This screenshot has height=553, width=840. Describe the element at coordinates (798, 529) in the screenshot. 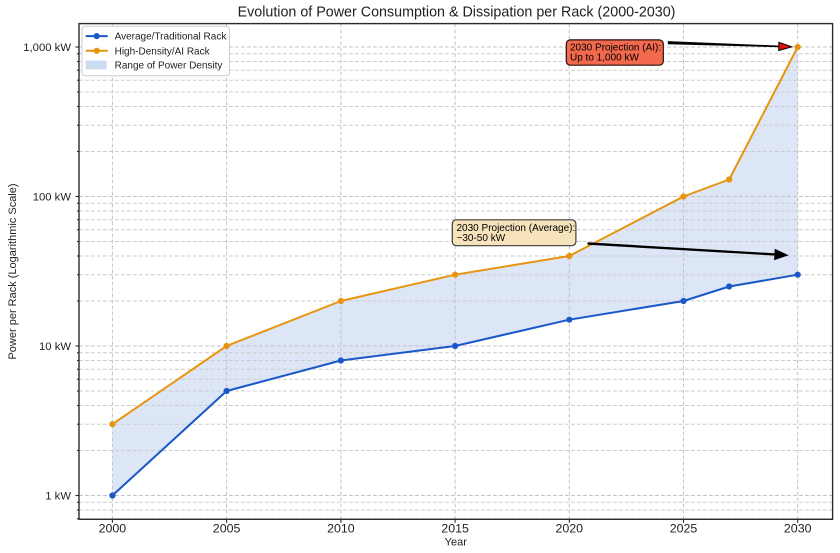

I see `svg-text: 2030` at that location.